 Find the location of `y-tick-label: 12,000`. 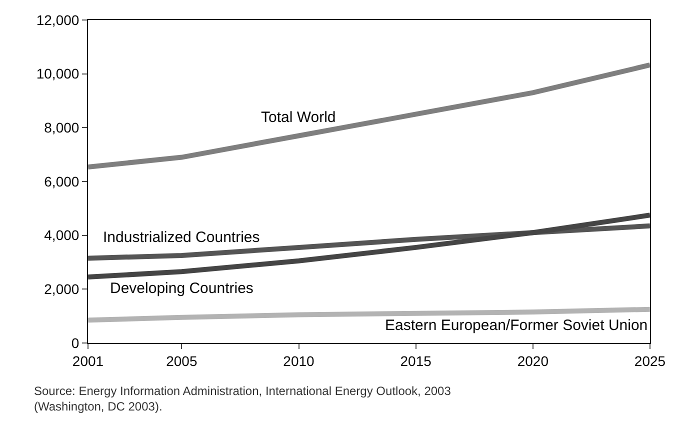

y-tick-label: 12,000 is located at coordinates (58, 20).